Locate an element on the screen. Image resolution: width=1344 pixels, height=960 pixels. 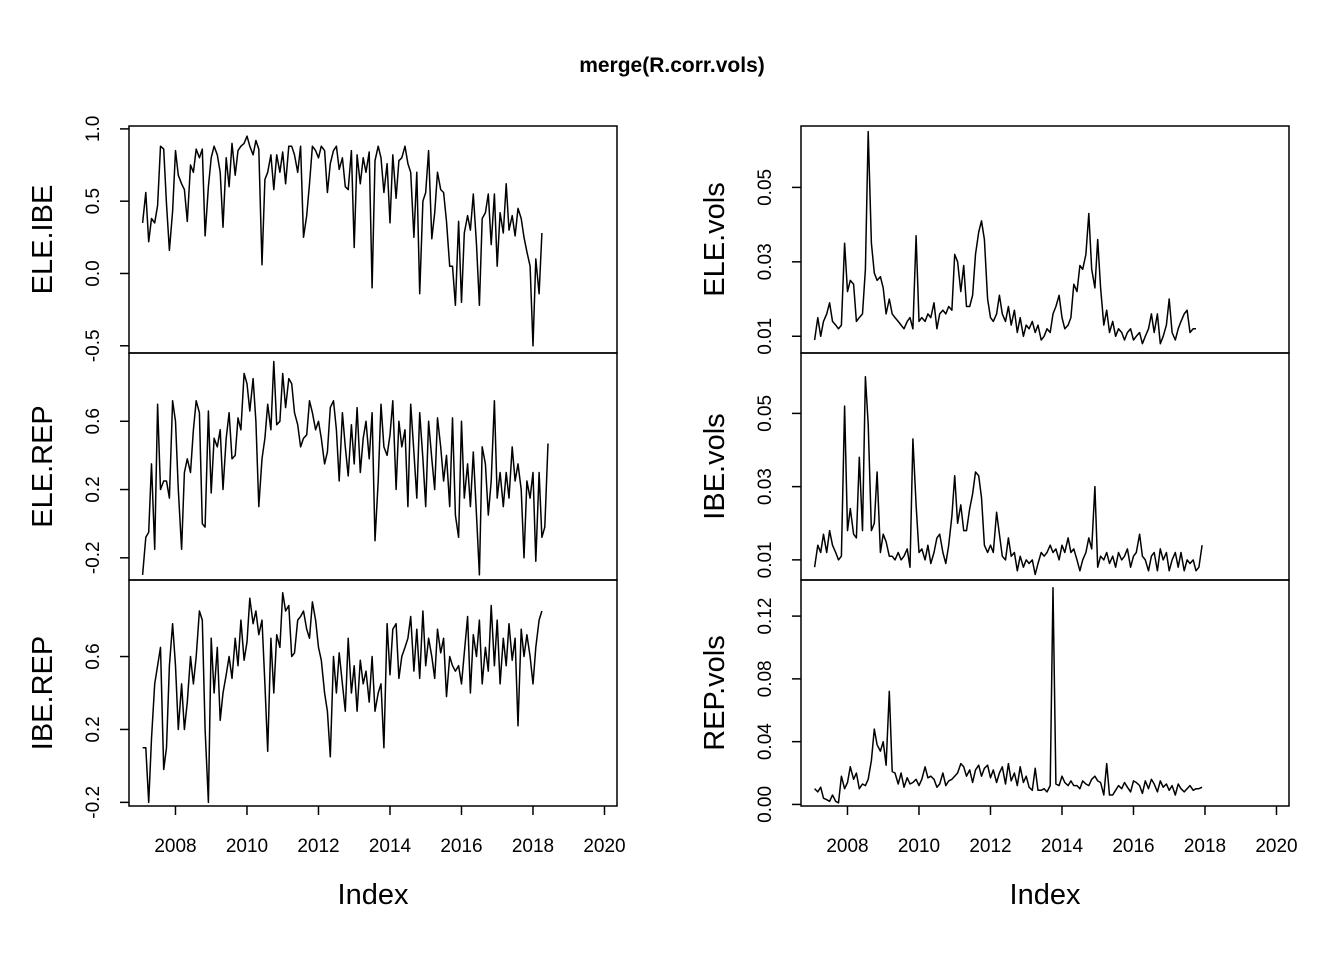
y-axis-label: ELE.vols is located at coordinates (715, 239).